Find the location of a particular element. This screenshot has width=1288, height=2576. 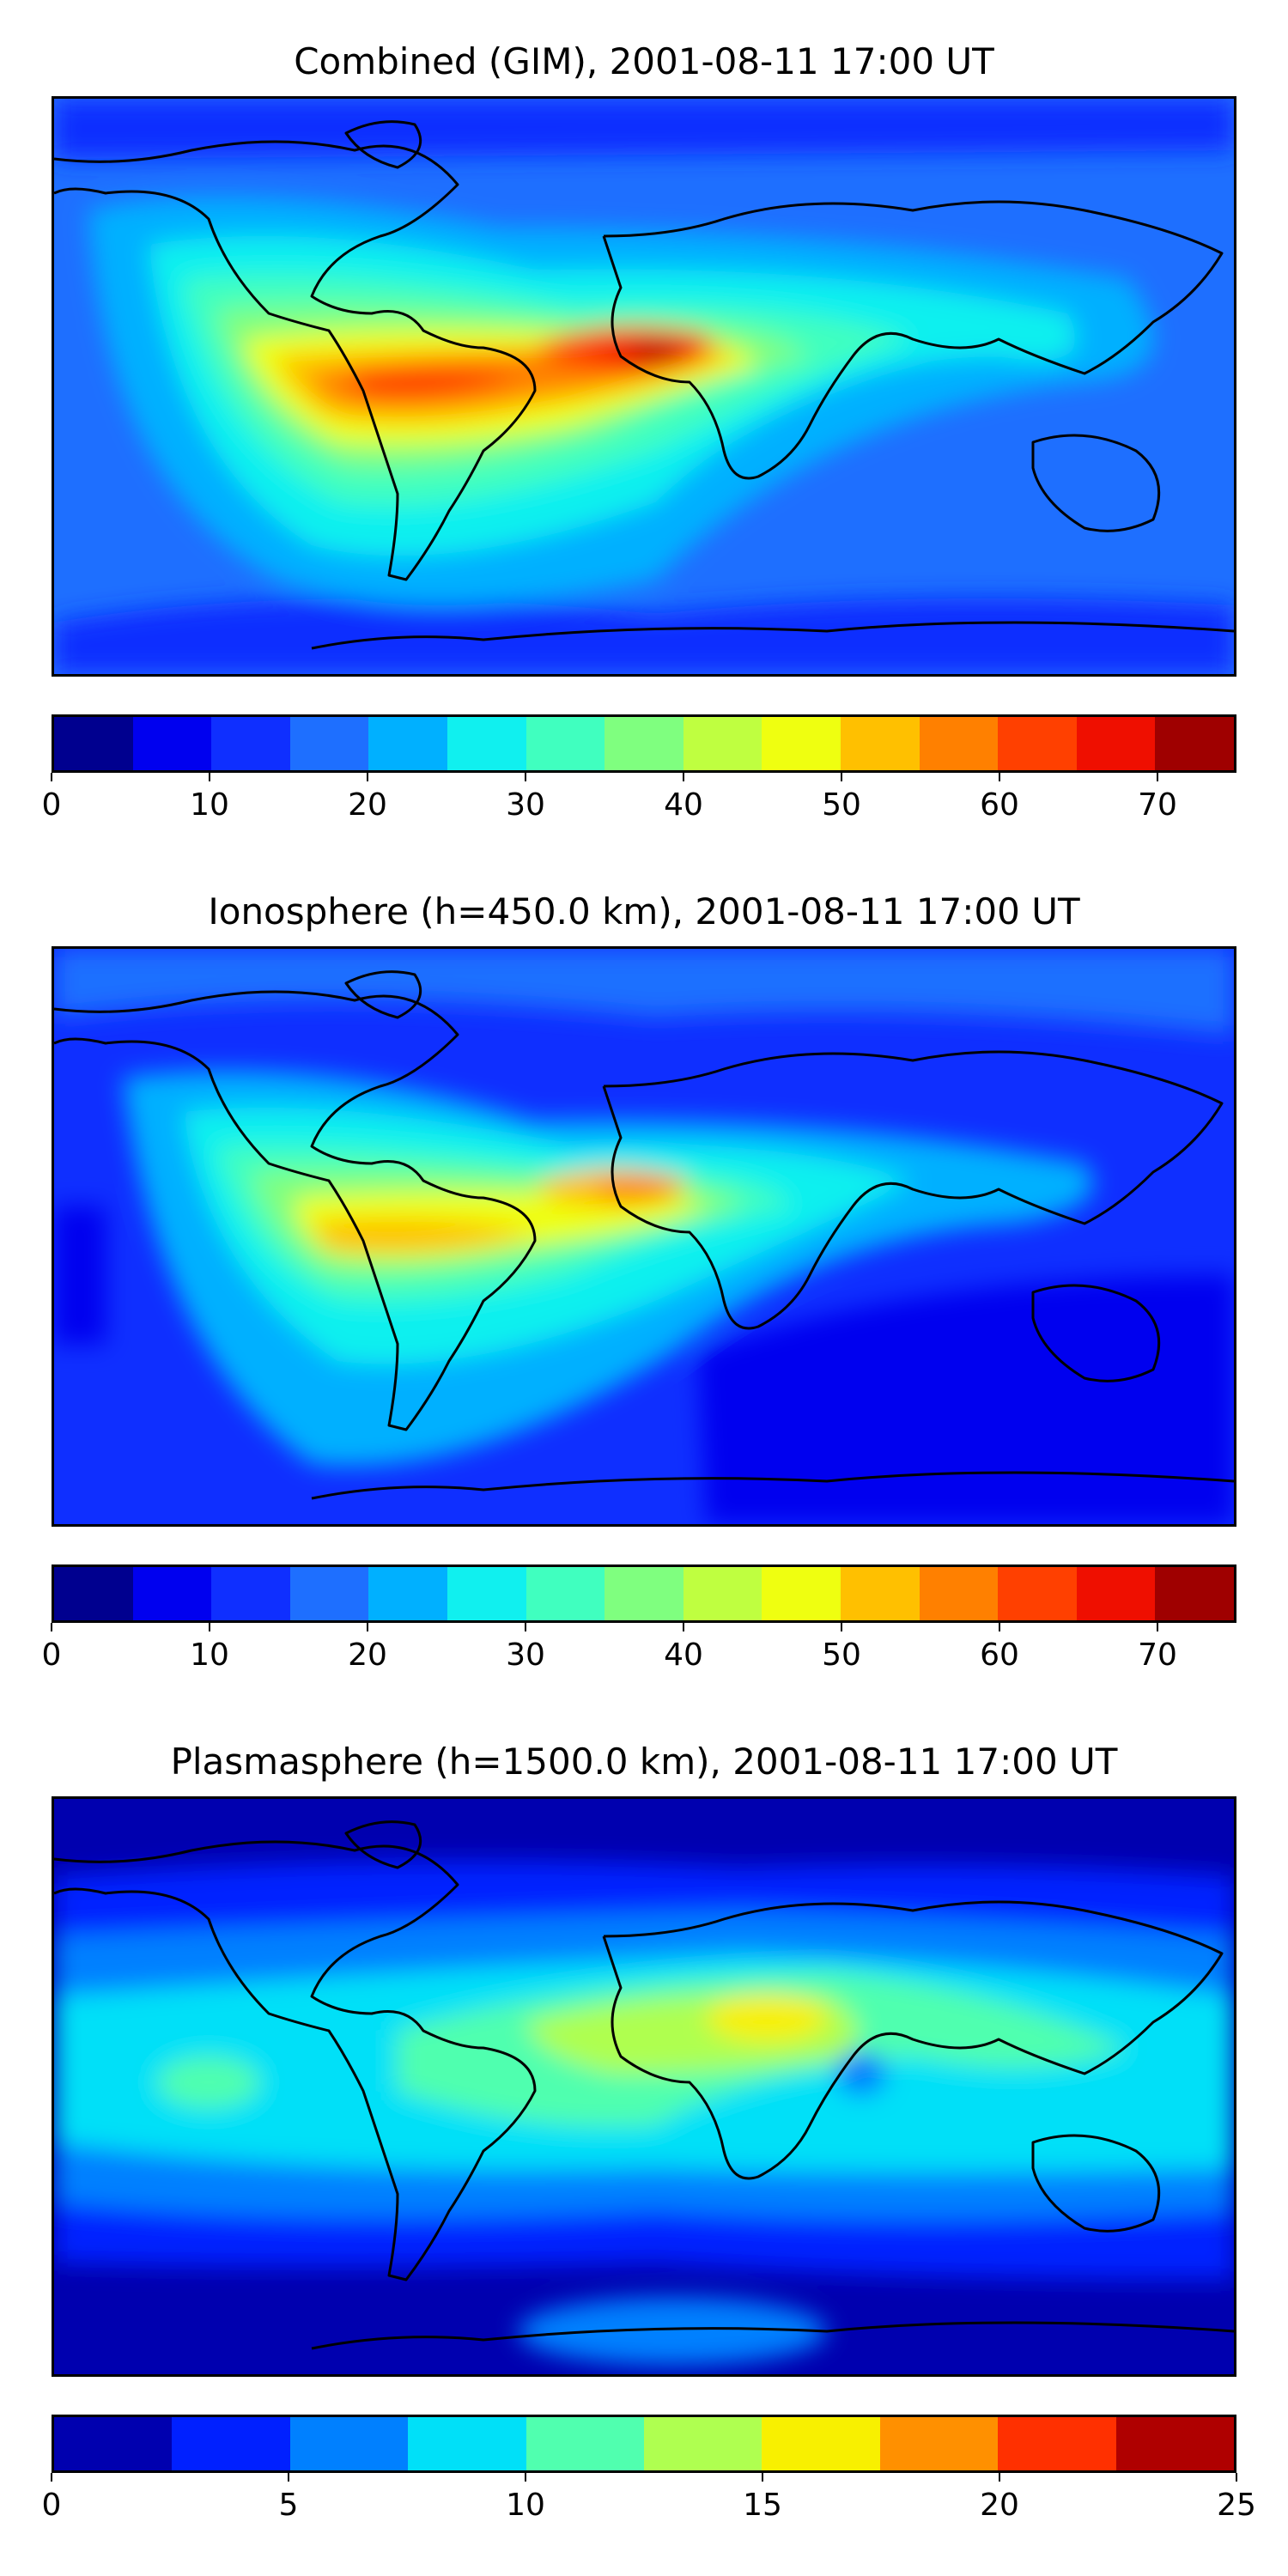

panel-1-colorbar-tick-label: 30 is located at coordinates (525, 805).